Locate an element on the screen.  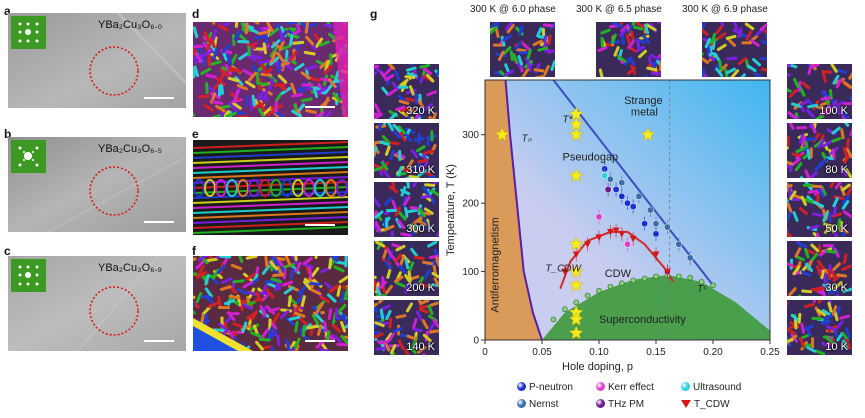
series-data-point is located at coordinates (627, 244).